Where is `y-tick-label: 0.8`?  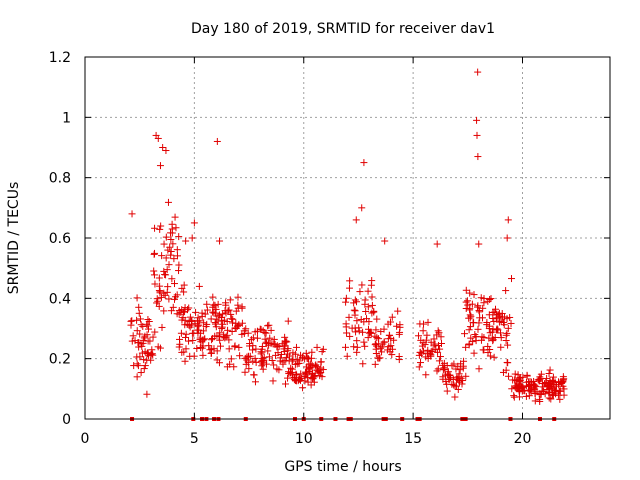
y-tick-label: 0.8 is located at coordinates (60, 179).